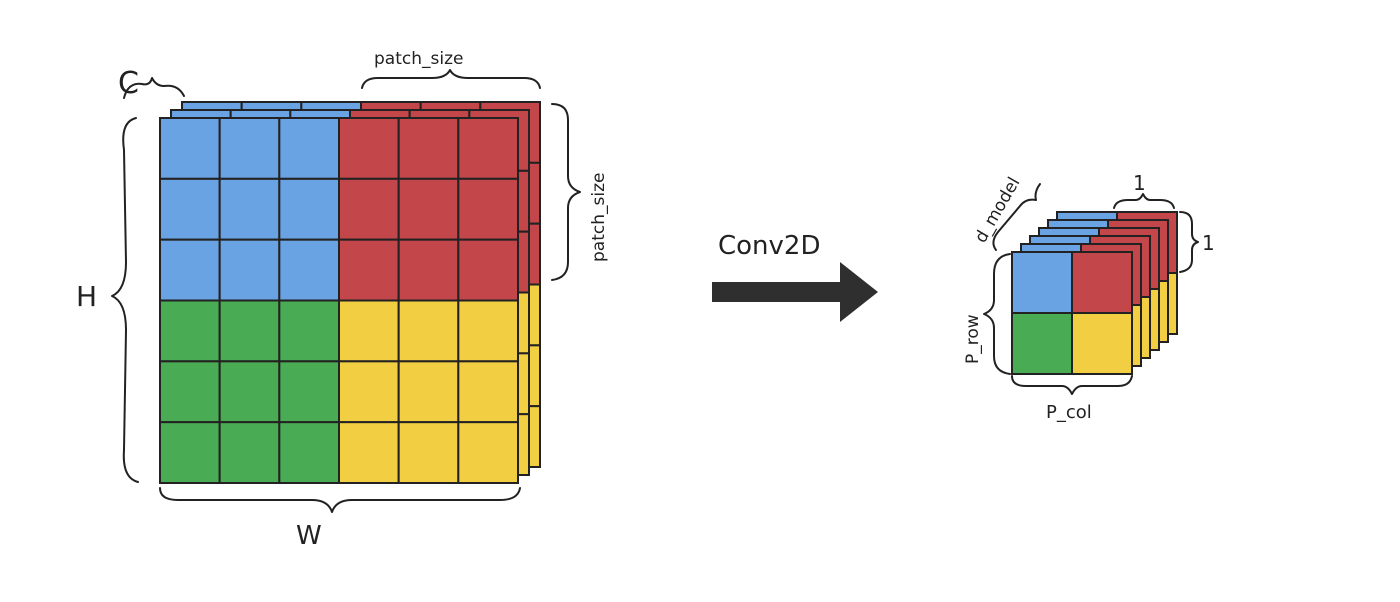 Image resolution: width=1400 pixels, height=602 pixels. What do you see at coordinates (128, 83) in the screenshot?
I see `channels-label: C` at bounding box center [128, 83].